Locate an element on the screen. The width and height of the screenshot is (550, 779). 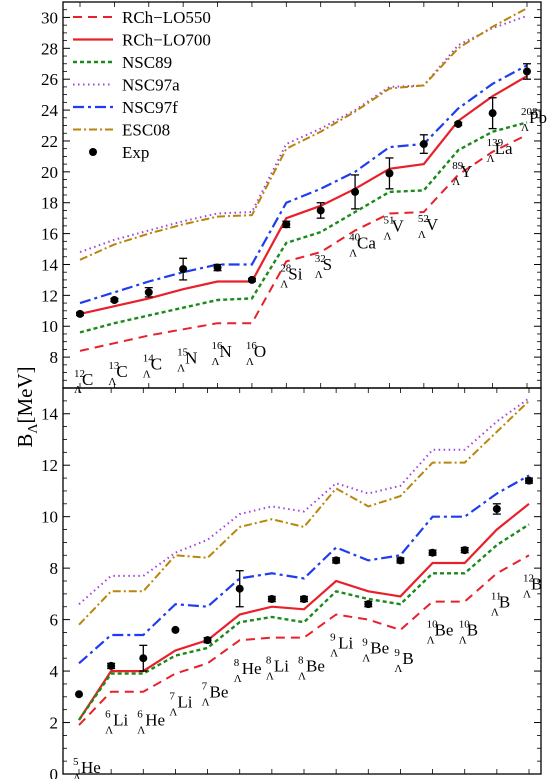
nucleus-label: 51 ΛV is located at coordinates (393, 229).